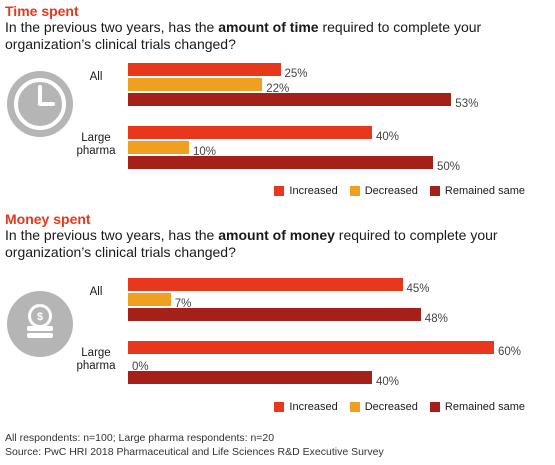 This screenshot has width=555, height=465. What do you see at coordinates (140, 367) in the screenshot?
I see `value-label-large-pharma-decreased: 0%` at bounding box center [140, 367].